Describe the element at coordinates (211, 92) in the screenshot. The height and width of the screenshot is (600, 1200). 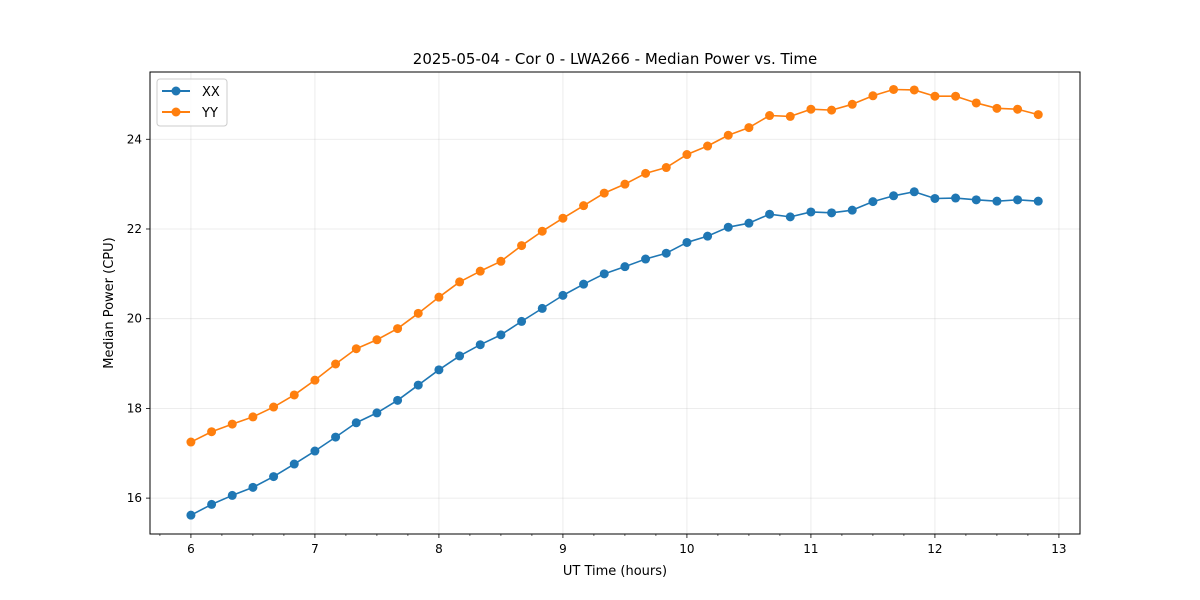
I see `legend-label-xx: XX` at that location.